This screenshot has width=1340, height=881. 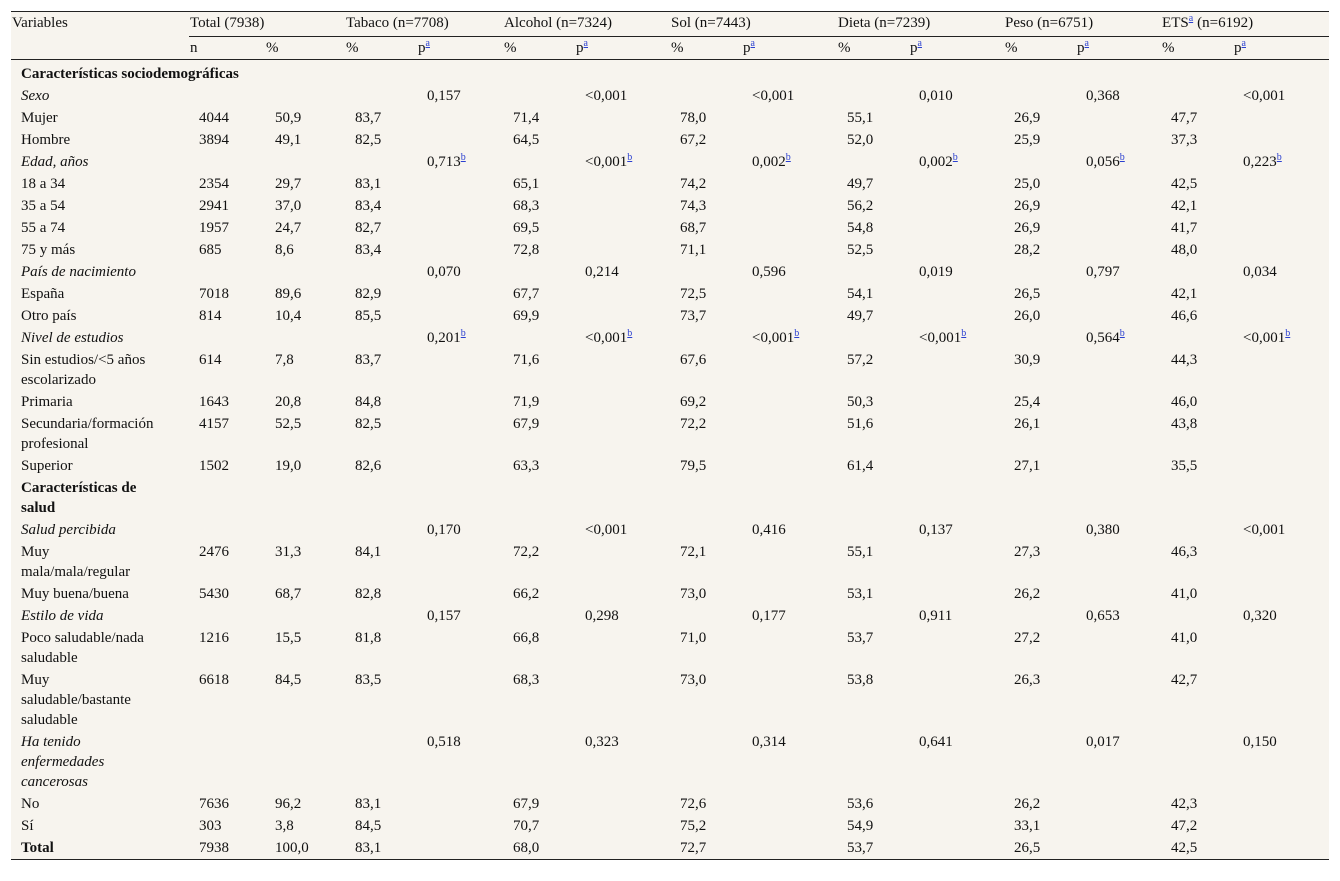 What do you see at coordinates (210, 826) in the screenshot?
I see `n-value: 303` at bounding box center [210, 826].